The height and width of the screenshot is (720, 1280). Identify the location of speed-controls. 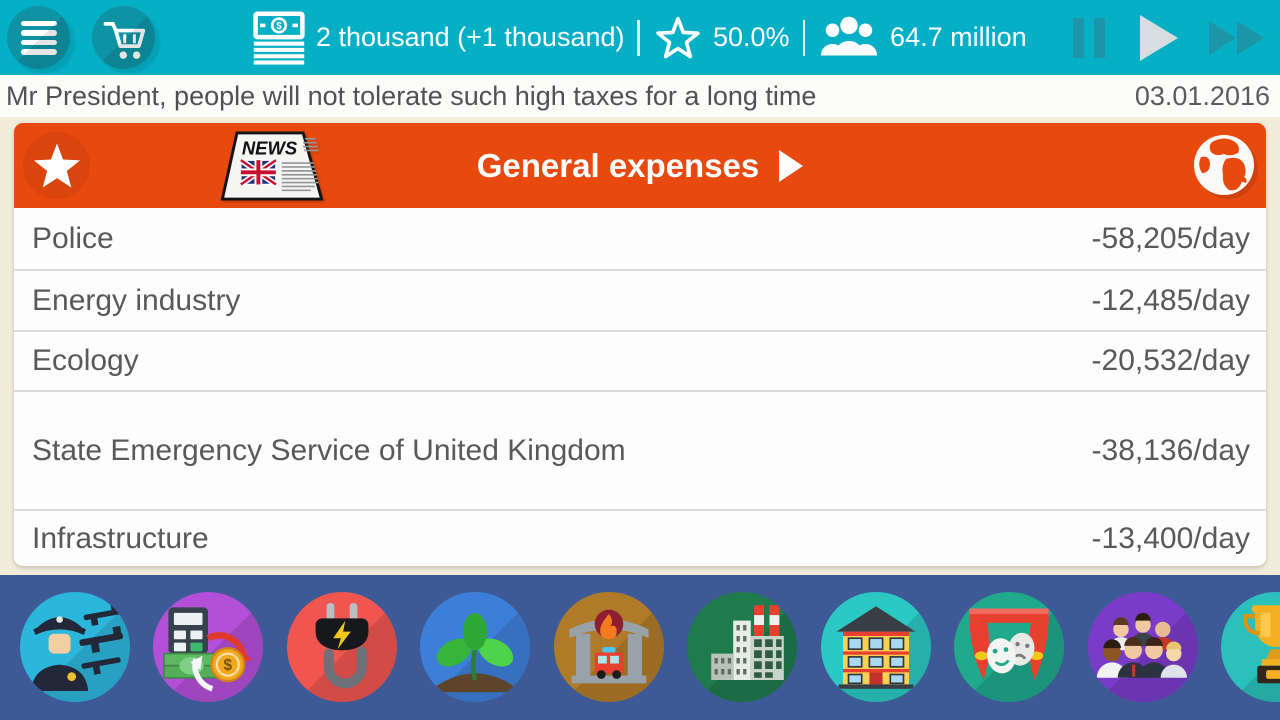
(1168, 37).